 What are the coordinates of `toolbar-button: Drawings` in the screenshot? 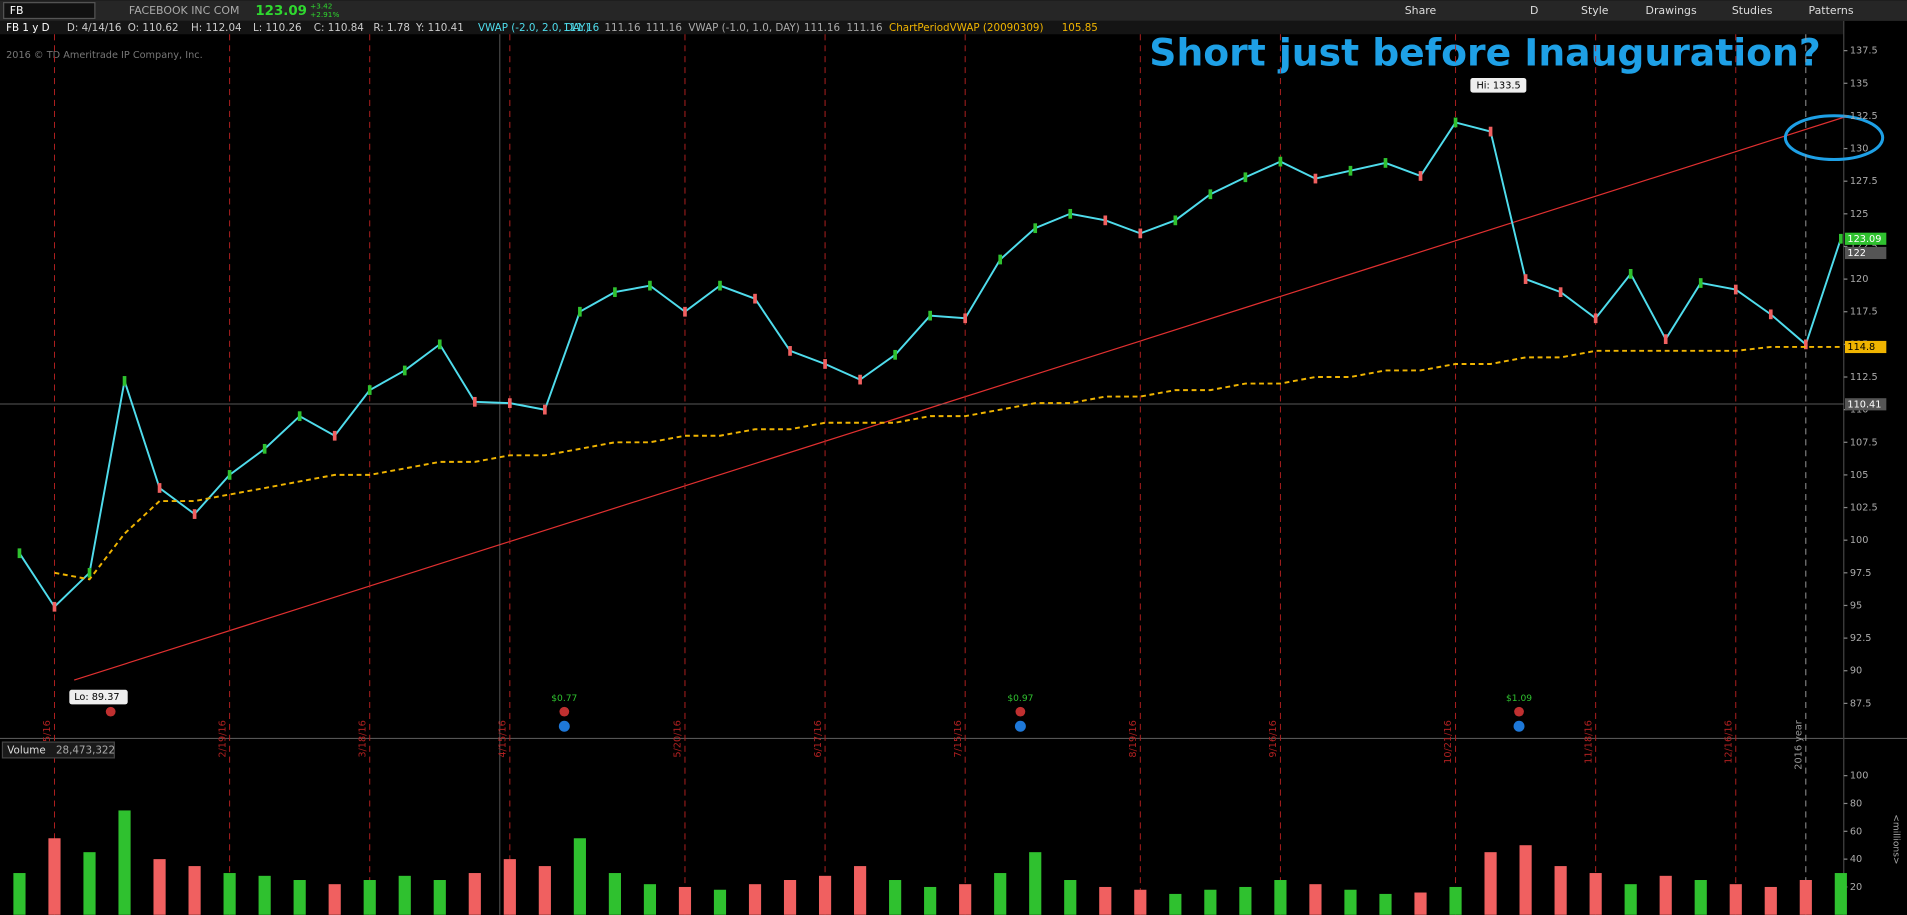 It's located at (1671, 10).